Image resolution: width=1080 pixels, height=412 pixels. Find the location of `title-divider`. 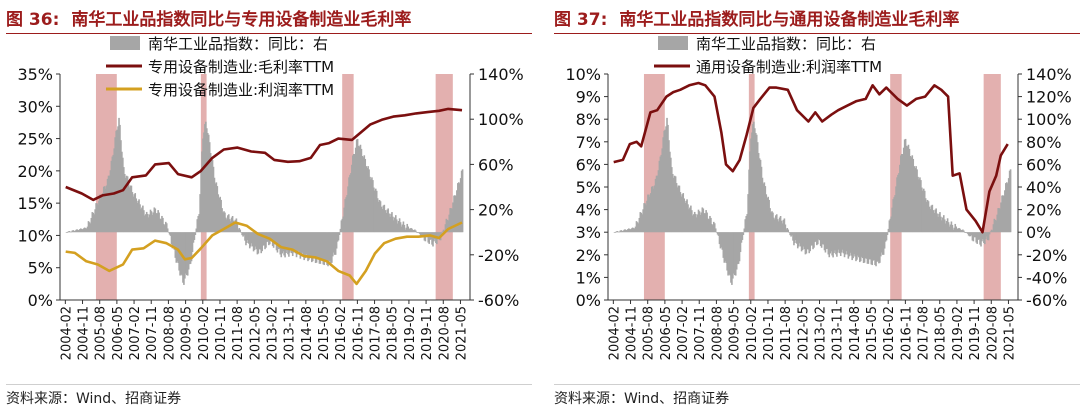

title-divider is located at coordinates (269, 33).